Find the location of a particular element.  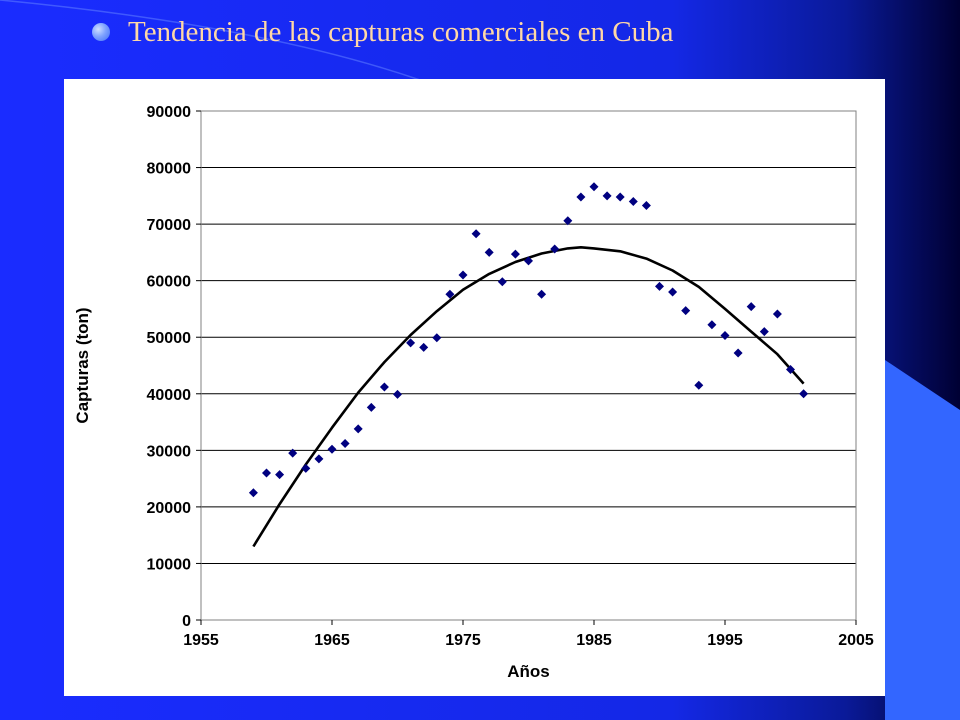

x-tick-label: 1965 is located at coordinates (332, 640).